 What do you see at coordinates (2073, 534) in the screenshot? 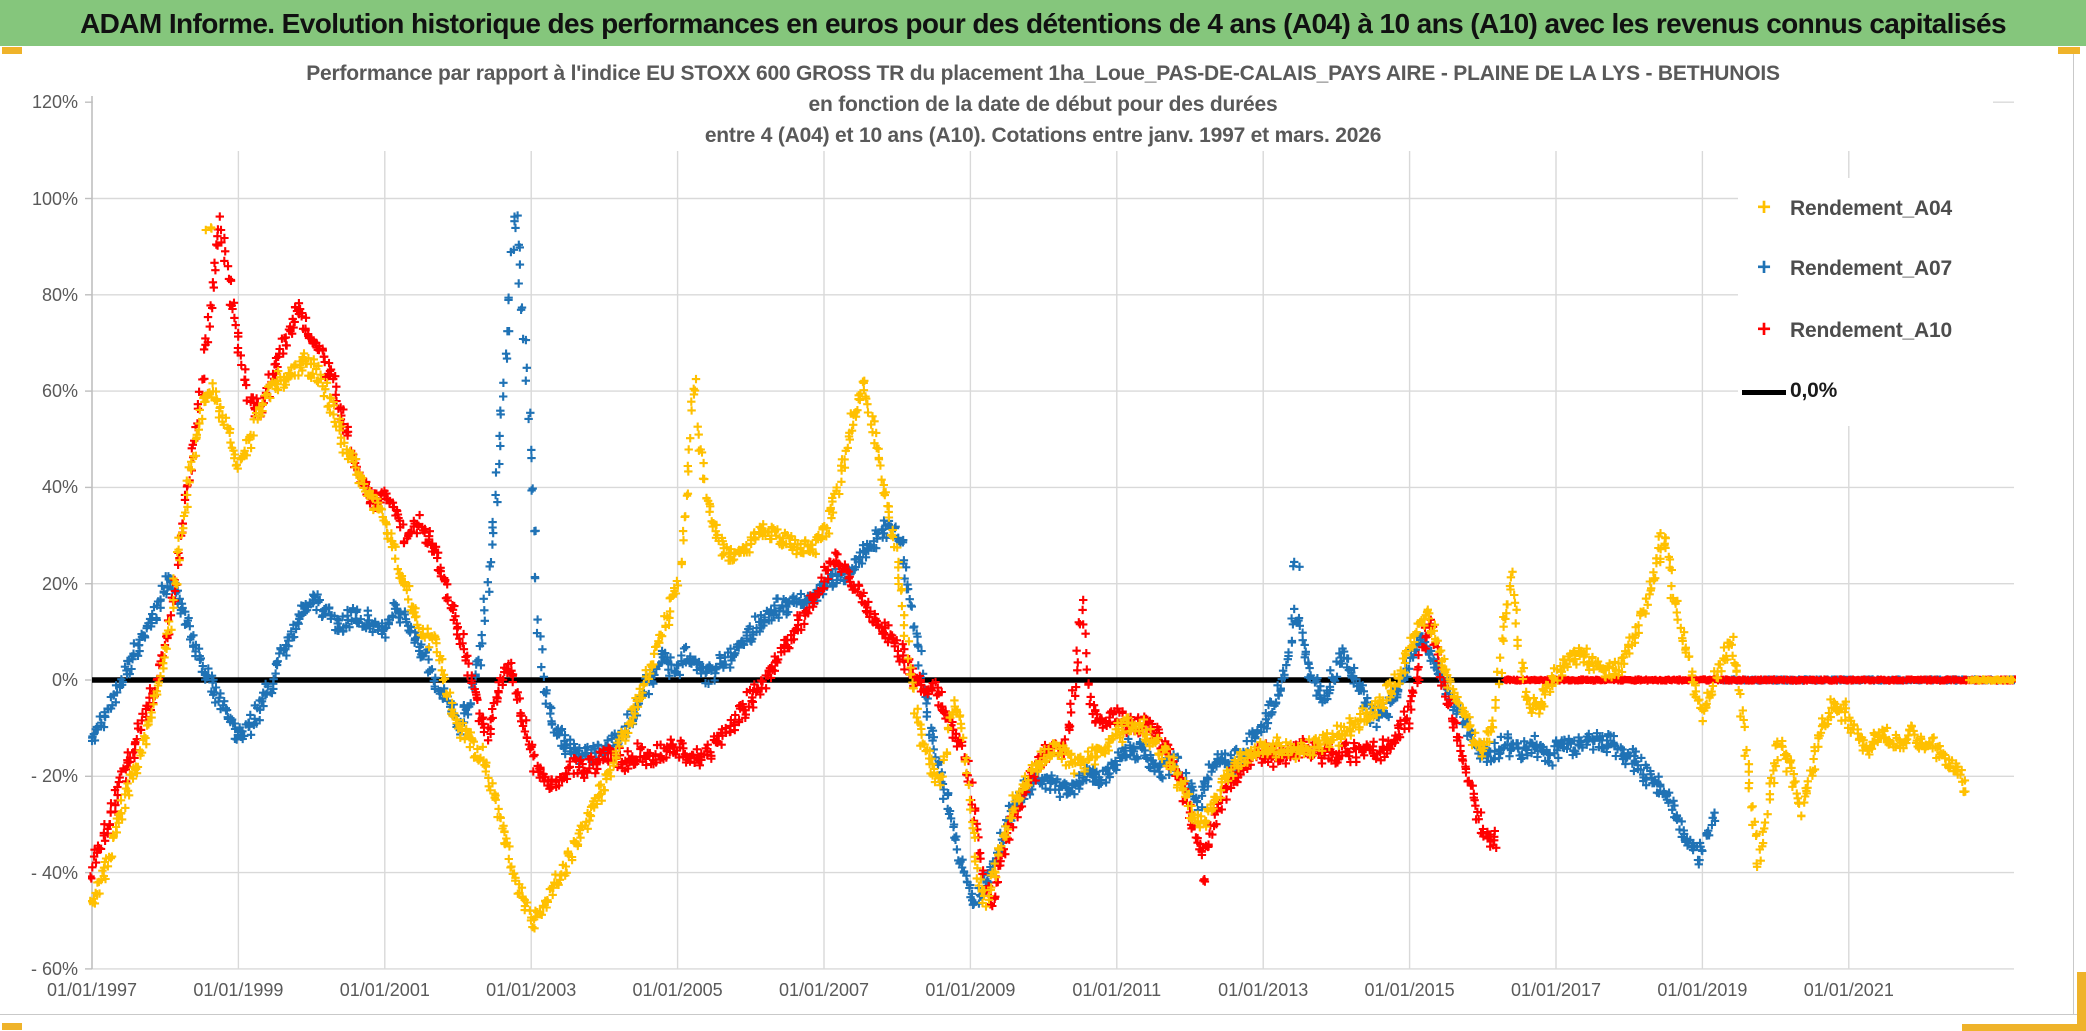
I see `slide-edge-right` at bounding box center [2073, 534].